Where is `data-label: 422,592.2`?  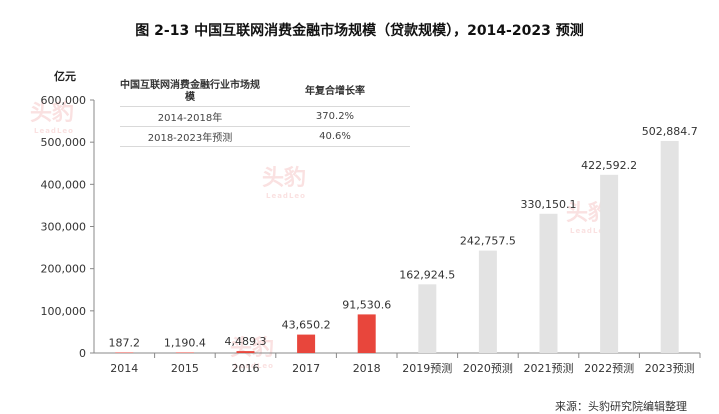 data-label: 422,592.2 is located at coordinates (609, 165).